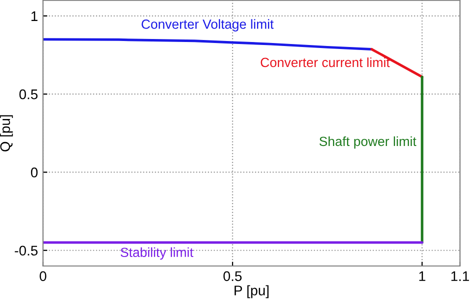 The image size is (474, 299). Describe the element at coordinates (232, 276) in the screenshot. I see `x-tick-label: 0.5` at that location.